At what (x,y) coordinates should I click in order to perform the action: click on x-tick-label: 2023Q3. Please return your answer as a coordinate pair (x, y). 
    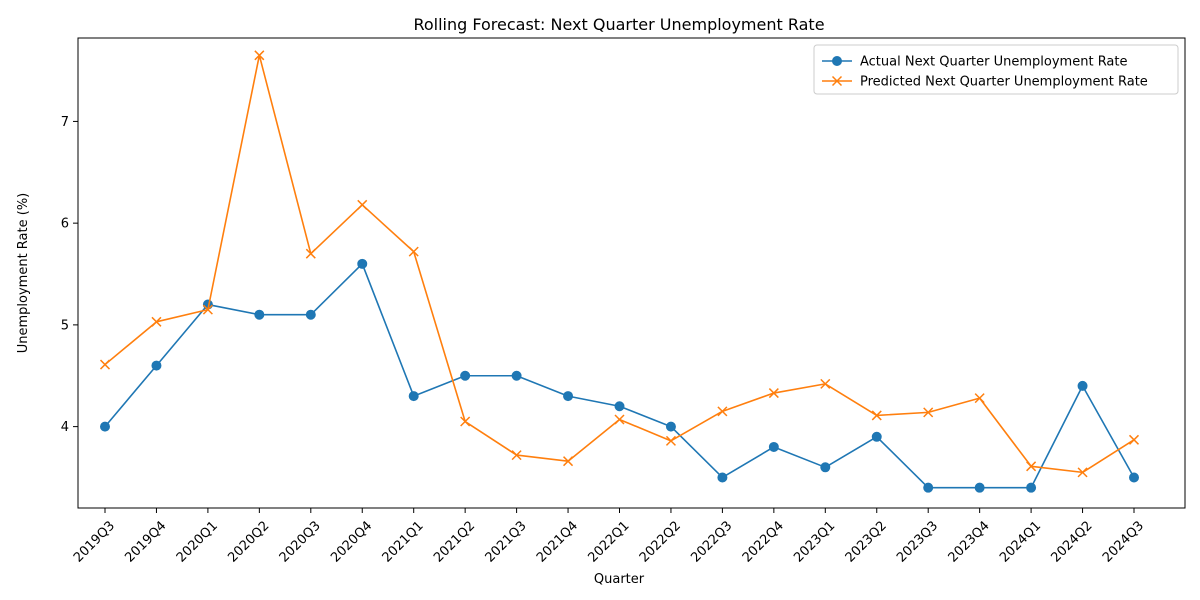
    Looking at the image, I should click on (917, 541).